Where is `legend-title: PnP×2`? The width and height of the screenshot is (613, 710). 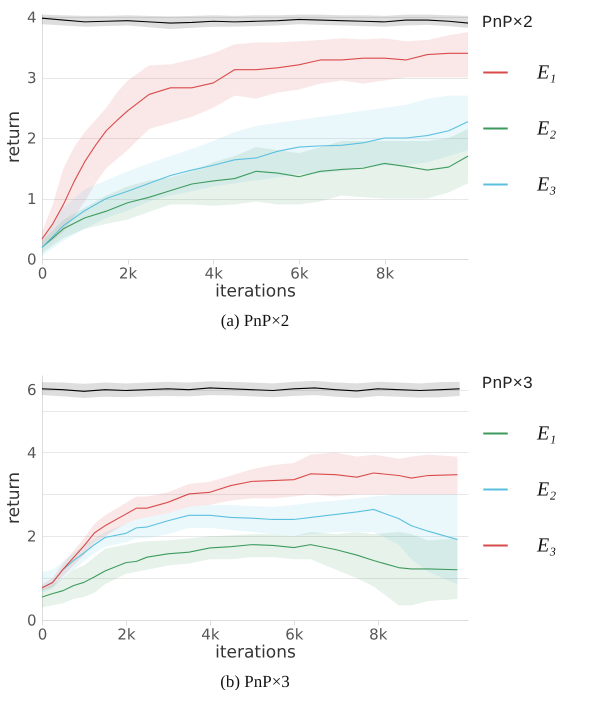 legend-title: PnP×2 is located at coordinates (508, 23).